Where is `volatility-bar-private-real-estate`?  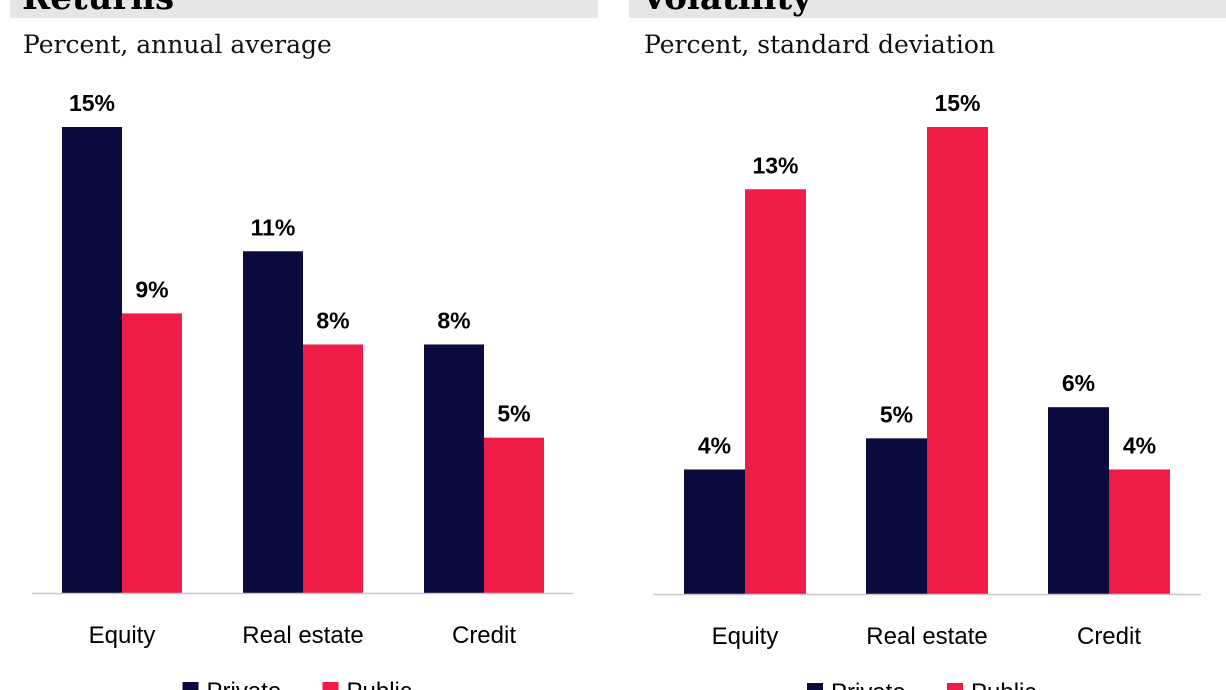 volatility-bar-private-real-estate is located at coordinates (896, 516).